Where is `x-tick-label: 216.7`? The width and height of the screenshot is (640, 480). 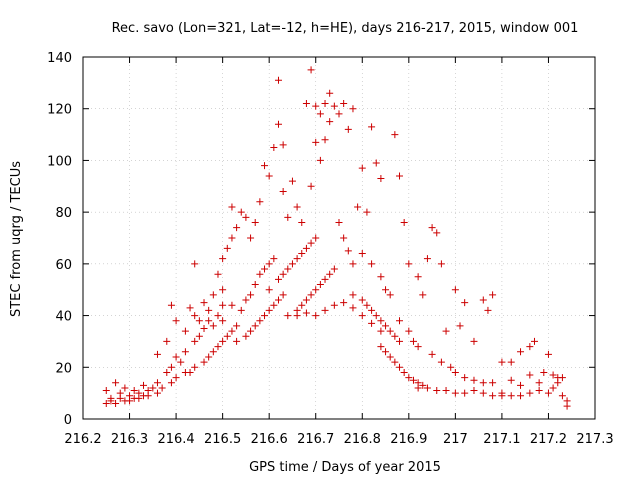 x-tick-label: 216.7 is located at coordinates (315, 439).